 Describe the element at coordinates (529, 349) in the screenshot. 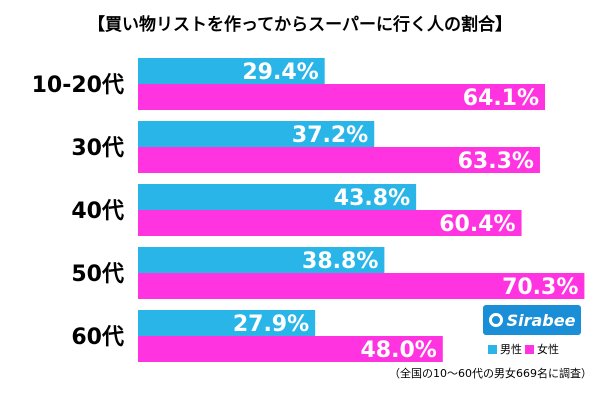

I see `legend-swatch-female` at that location.